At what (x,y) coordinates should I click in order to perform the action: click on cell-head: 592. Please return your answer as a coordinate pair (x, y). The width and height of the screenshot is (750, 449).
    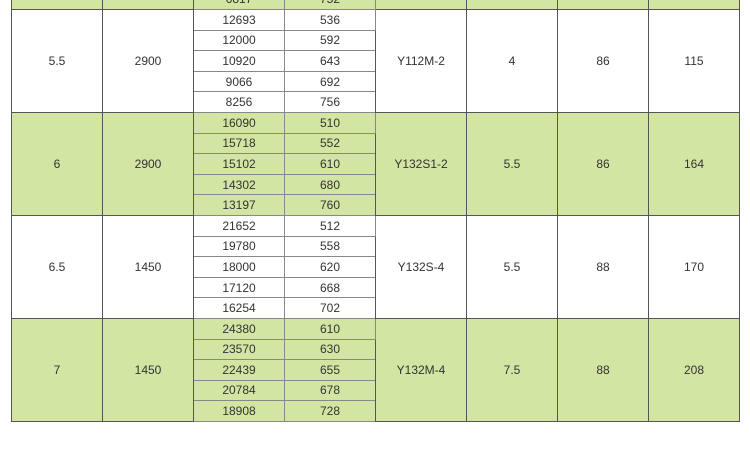
    Looking at the image, I should click on (330, 40).